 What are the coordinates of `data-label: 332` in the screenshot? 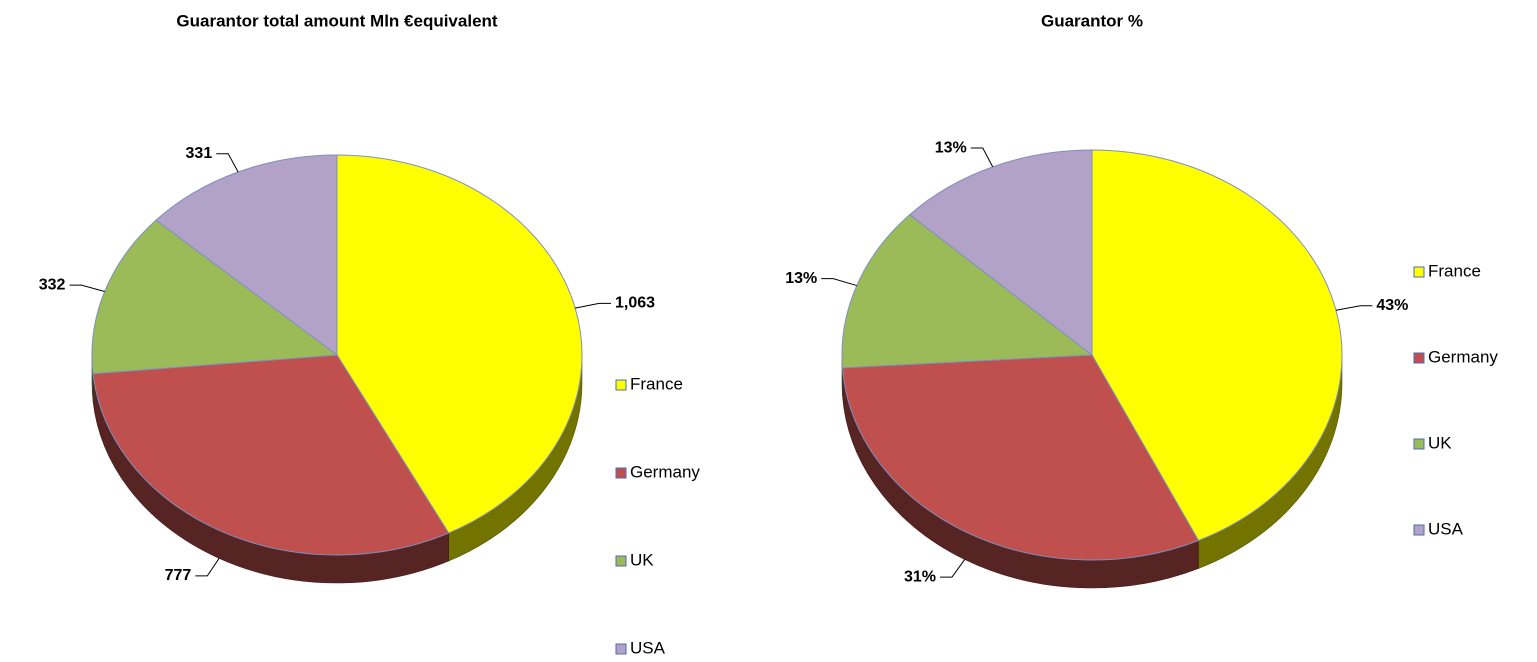 It's located at (52, 284).